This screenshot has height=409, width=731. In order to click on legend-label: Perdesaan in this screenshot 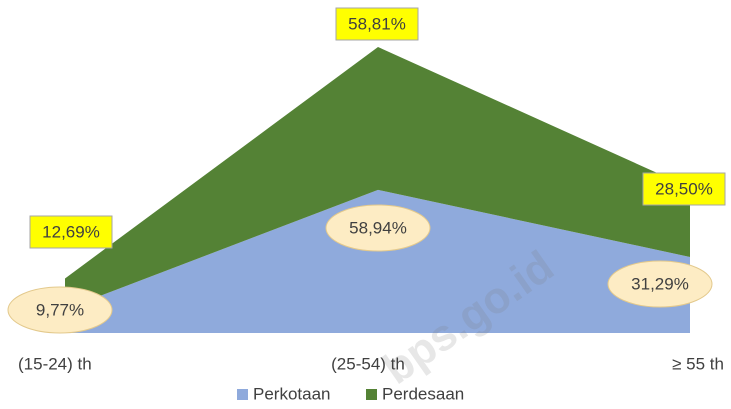, I will do `click(423, 393)`.